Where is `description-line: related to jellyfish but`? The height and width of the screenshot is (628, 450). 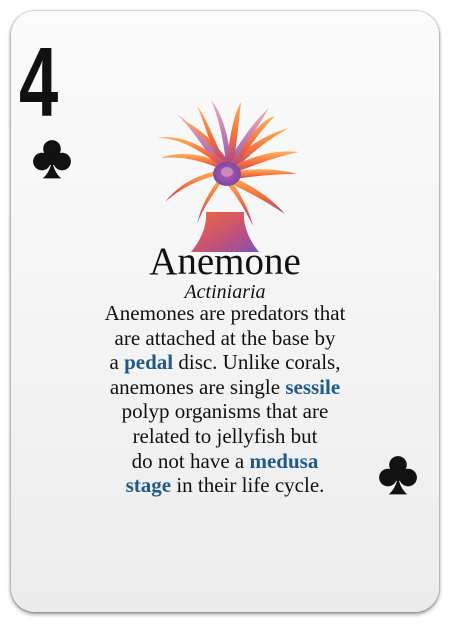
description-line: related to jellyfish but is located at coordinates (225, 436).